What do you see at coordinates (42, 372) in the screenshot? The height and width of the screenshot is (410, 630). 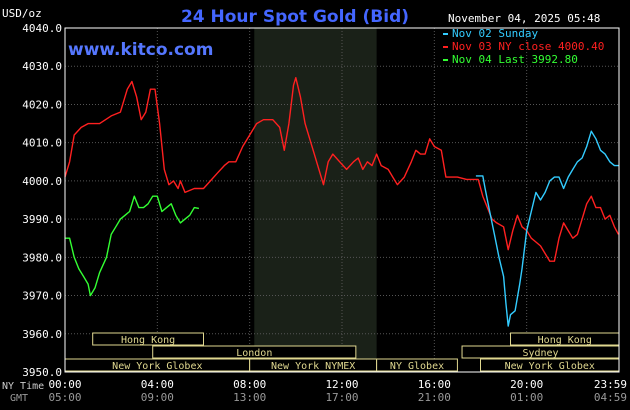 I see `y-tick-label: 3950.0` at bounding box center [42, 372].